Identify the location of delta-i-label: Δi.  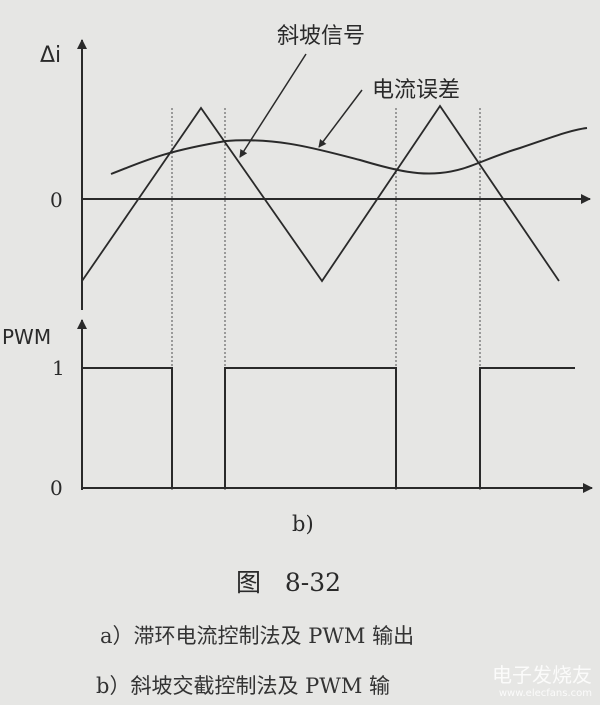
(51, 55).